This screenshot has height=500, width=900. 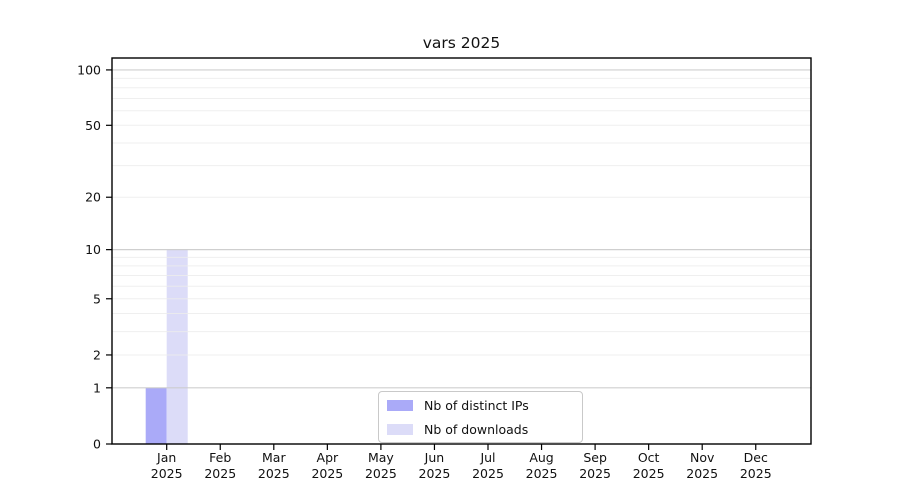 I want to click on x-tick-label-year-feb: 2025, so click(x=220, y=473).